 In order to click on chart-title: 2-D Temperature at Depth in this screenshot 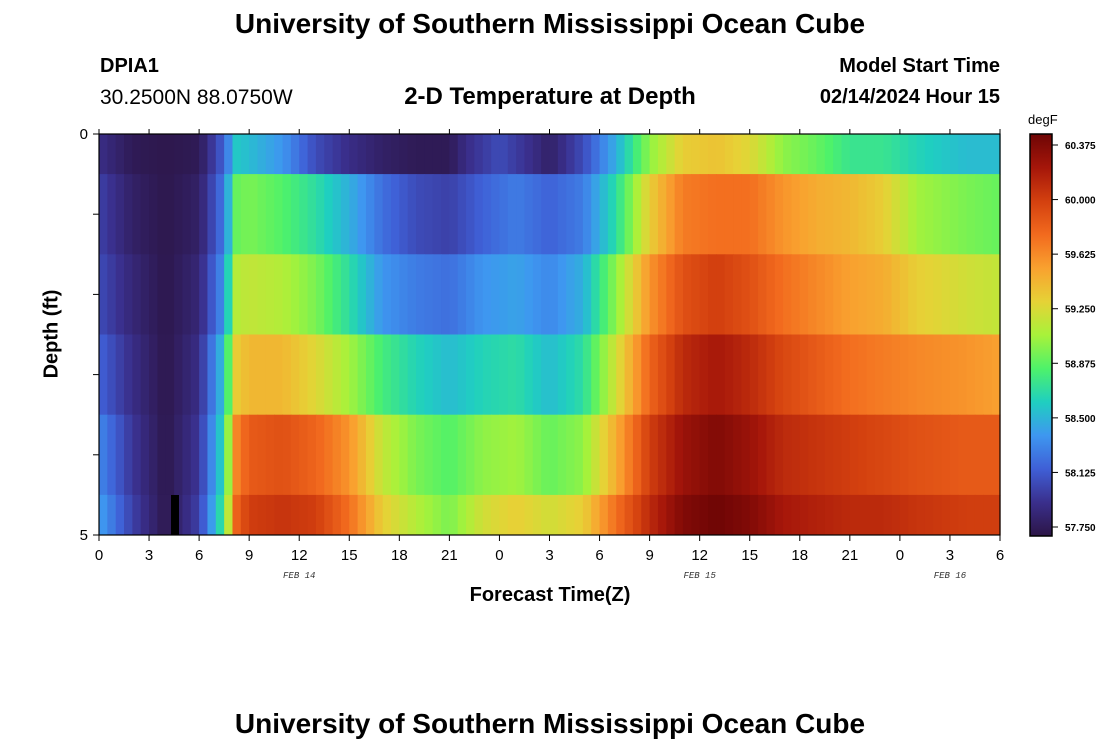, I will do `click(550, 96)`.